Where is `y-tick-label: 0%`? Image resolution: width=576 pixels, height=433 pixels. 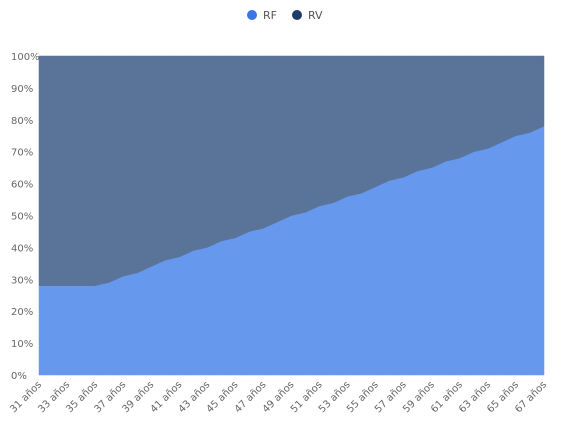
y-tick-label: 0% is located at coordinates (19, 376).